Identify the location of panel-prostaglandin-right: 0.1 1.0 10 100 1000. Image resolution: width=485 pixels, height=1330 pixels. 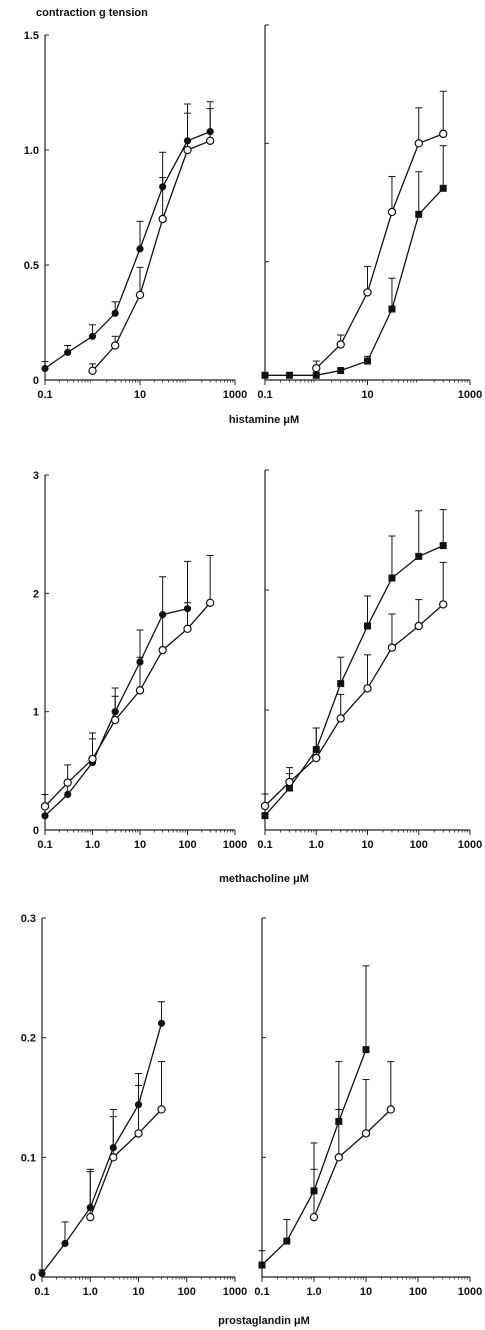
(368, 1107).